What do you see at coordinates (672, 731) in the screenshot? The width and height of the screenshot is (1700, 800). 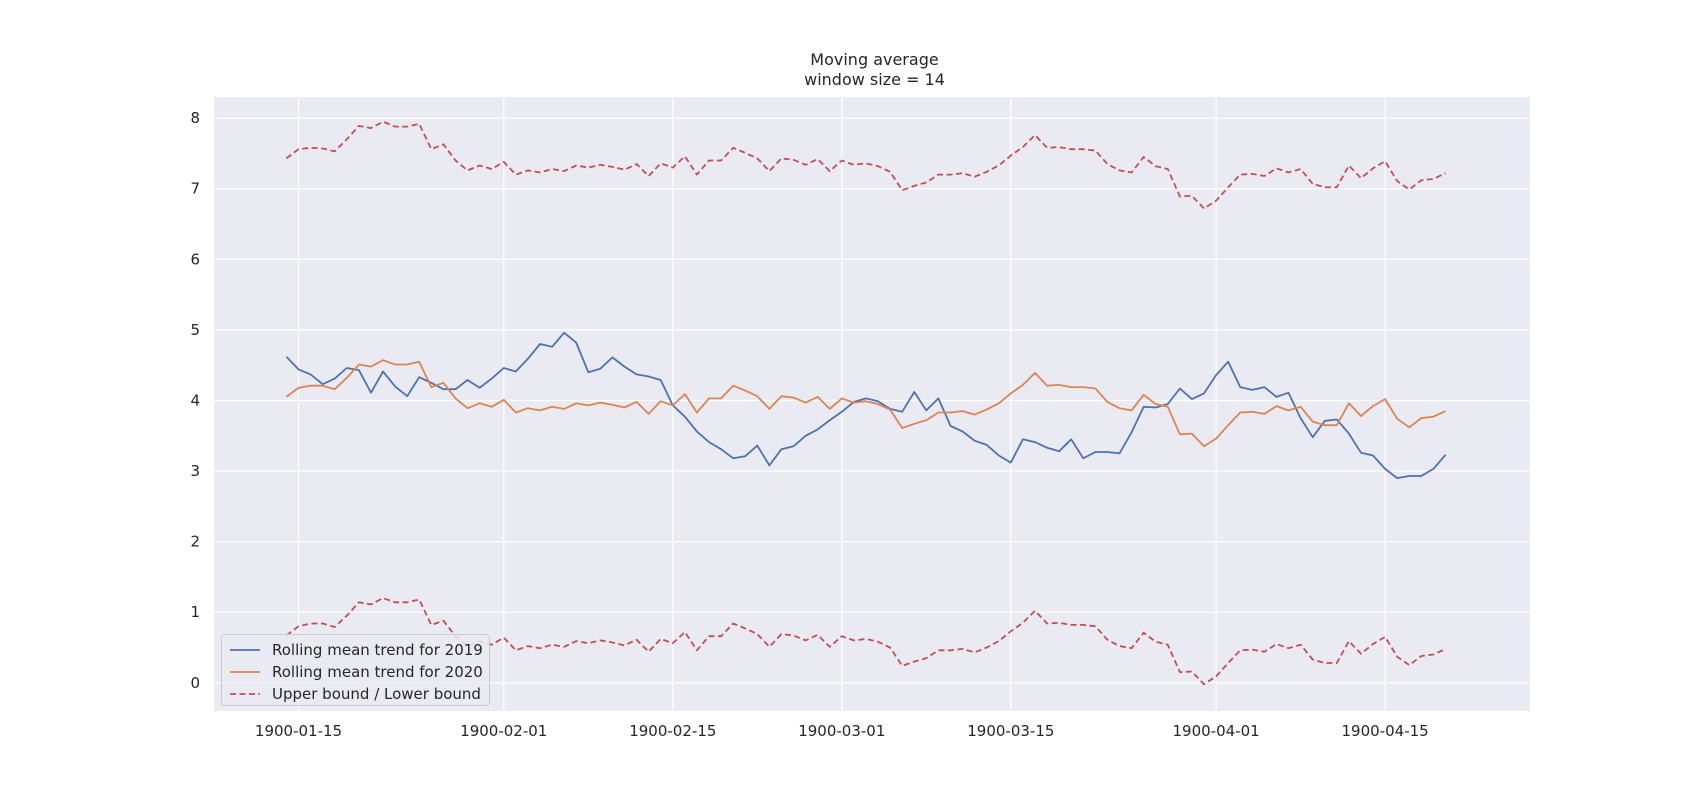 I see `x-tick-label: 1900-02-15` at bounding box center [672, 731].